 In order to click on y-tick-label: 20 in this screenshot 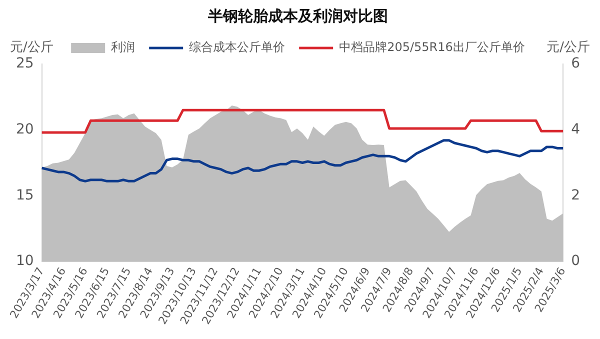, I will do `click(25, 129)`.